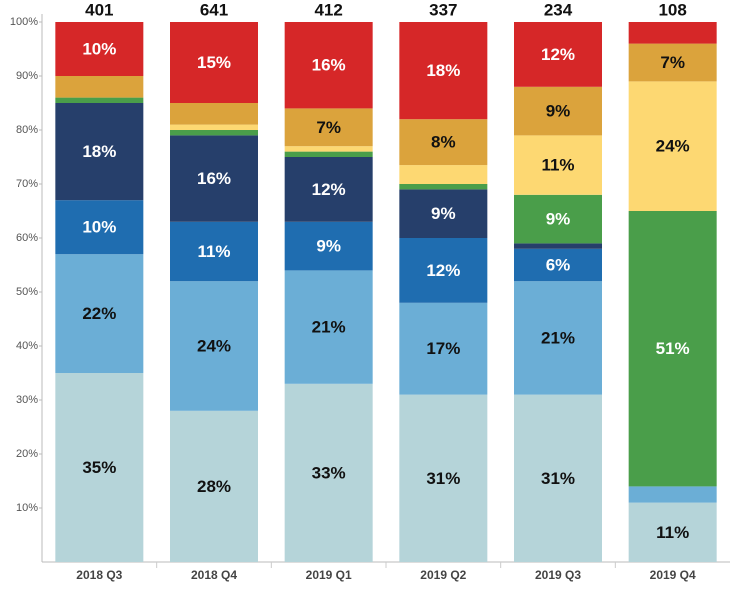  I want to click on y-tick-label: 30%, so click(27, 400).